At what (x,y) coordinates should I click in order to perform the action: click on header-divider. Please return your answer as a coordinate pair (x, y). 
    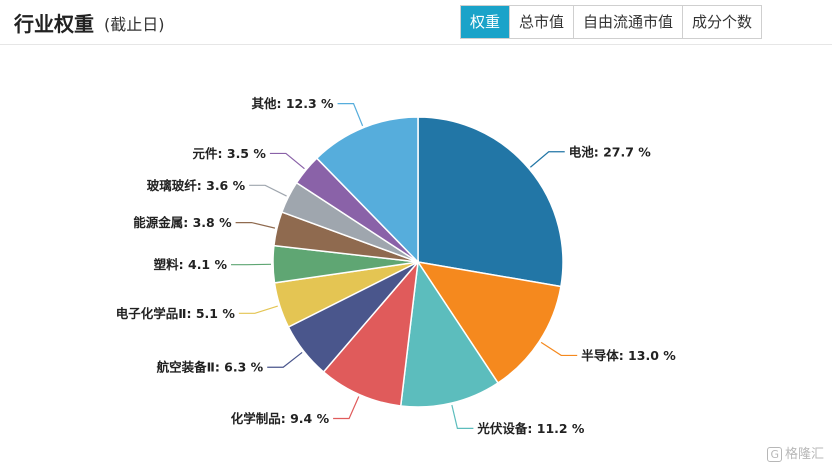
    Looking at the image, I should click on (416, 44).